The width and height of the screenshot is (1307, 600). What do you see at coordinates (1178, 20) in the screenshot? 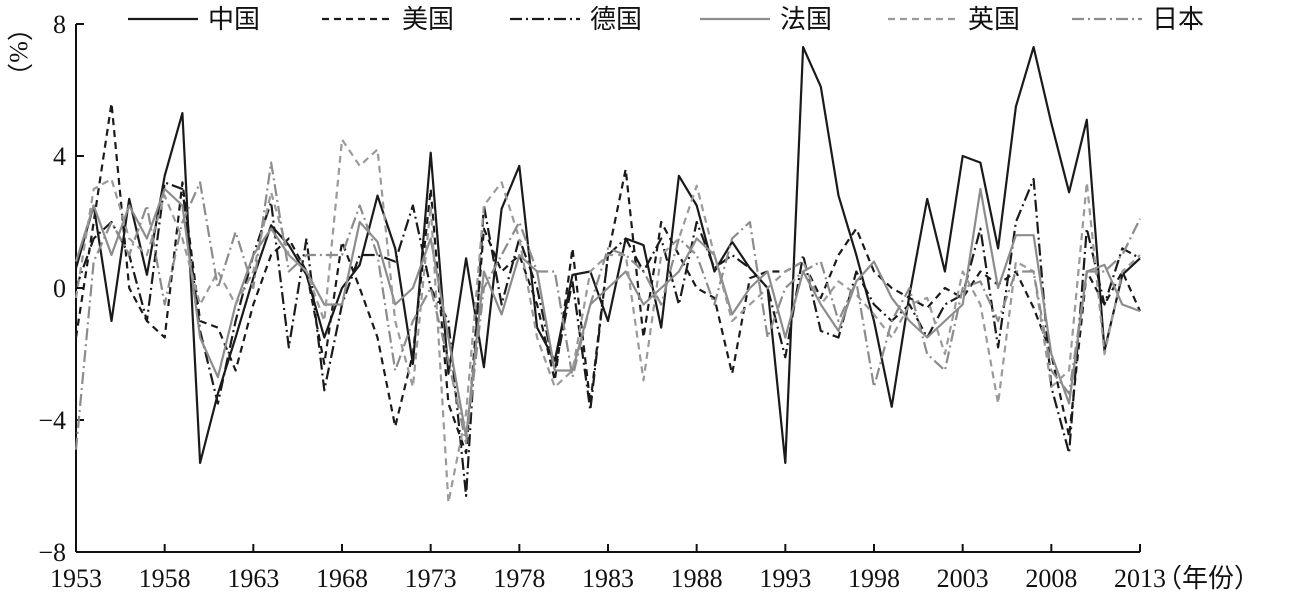
I see `legend-label-6: 日本` at bounding box center [1178, 20].